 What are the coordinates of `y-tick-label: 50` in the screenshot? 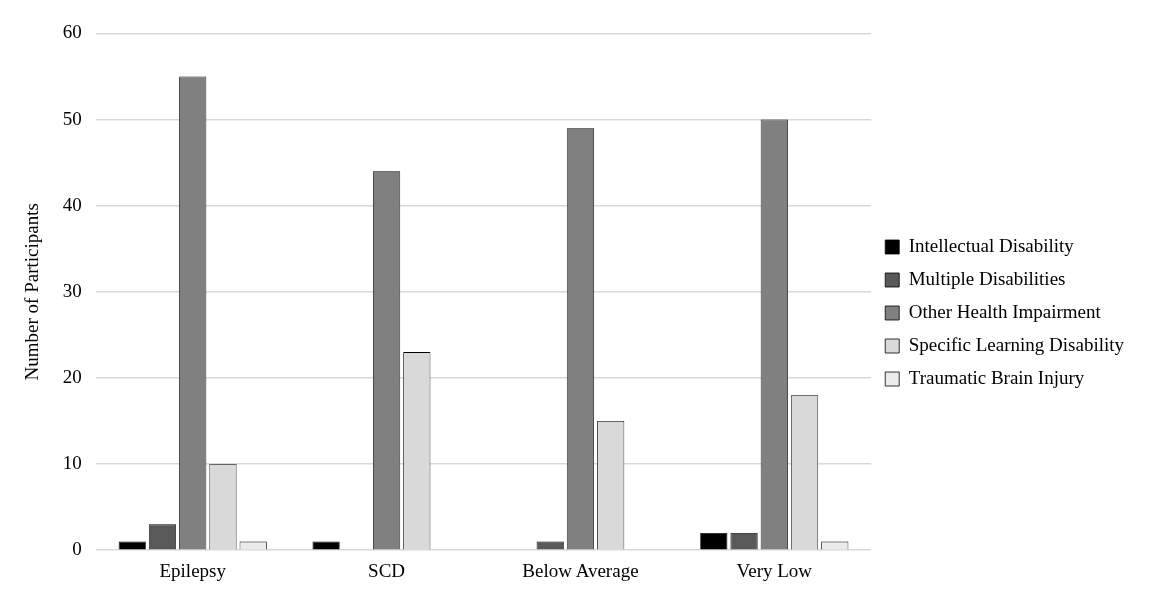 It's located at (72, 118).